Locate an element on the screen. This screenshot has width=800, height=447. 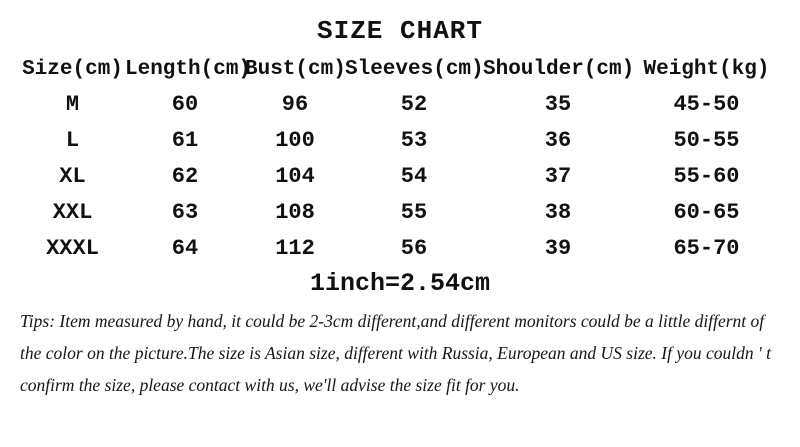
table-cell: 45-50 is located at coordinates (706, 104).